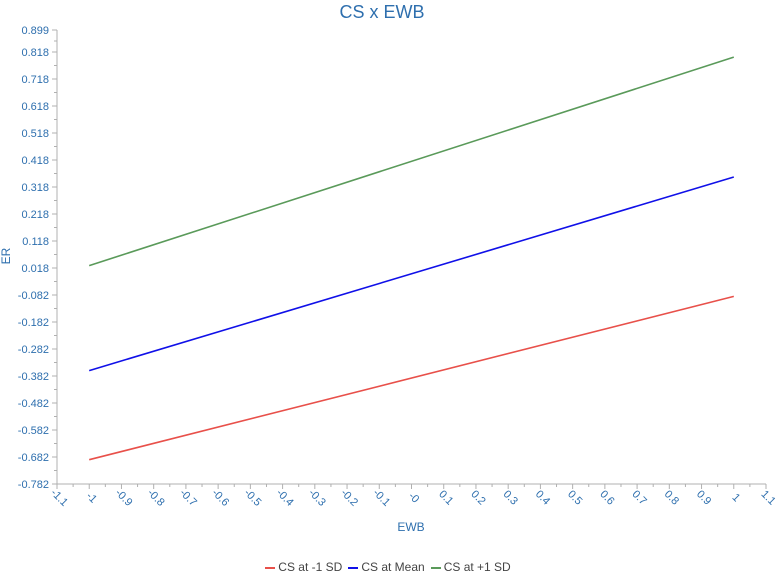 This screenshot has width=776, height=580. I want to click on x-tick-label: -0.7, so click(188, 498).